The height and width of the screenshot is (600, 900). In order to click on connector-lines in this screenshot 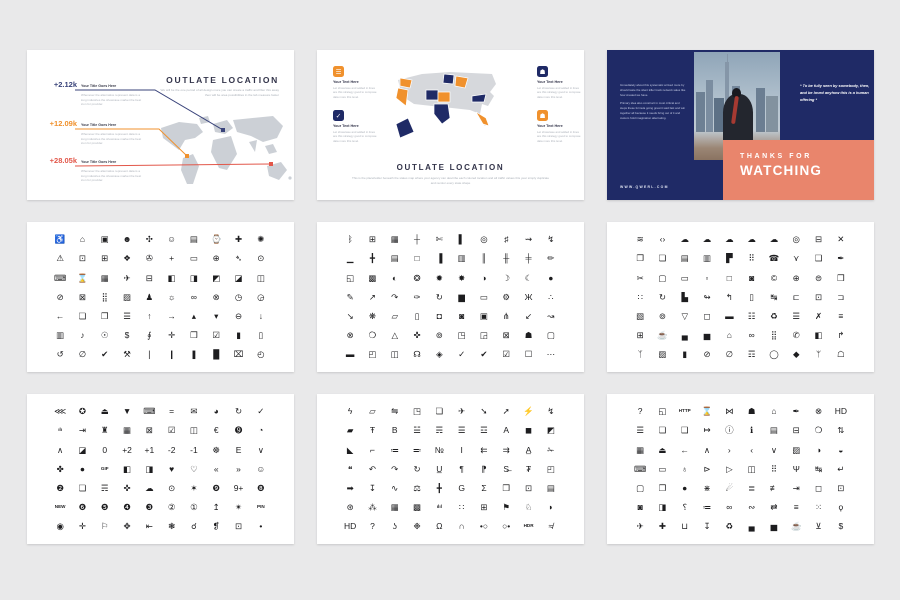, I will do `click(173, 128)`.